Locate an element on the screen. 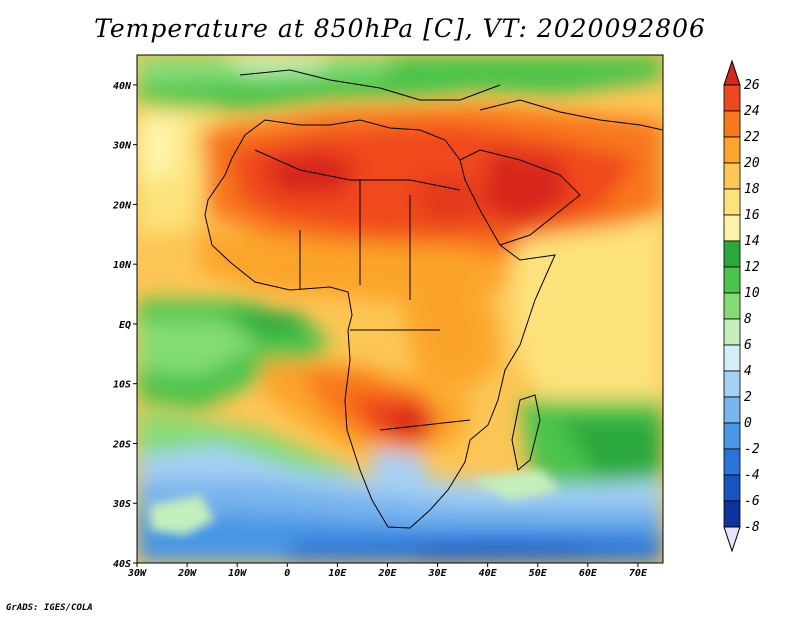 The image size is (800, 618). x-tick-label: 20E is located at coordinates (387, 573).